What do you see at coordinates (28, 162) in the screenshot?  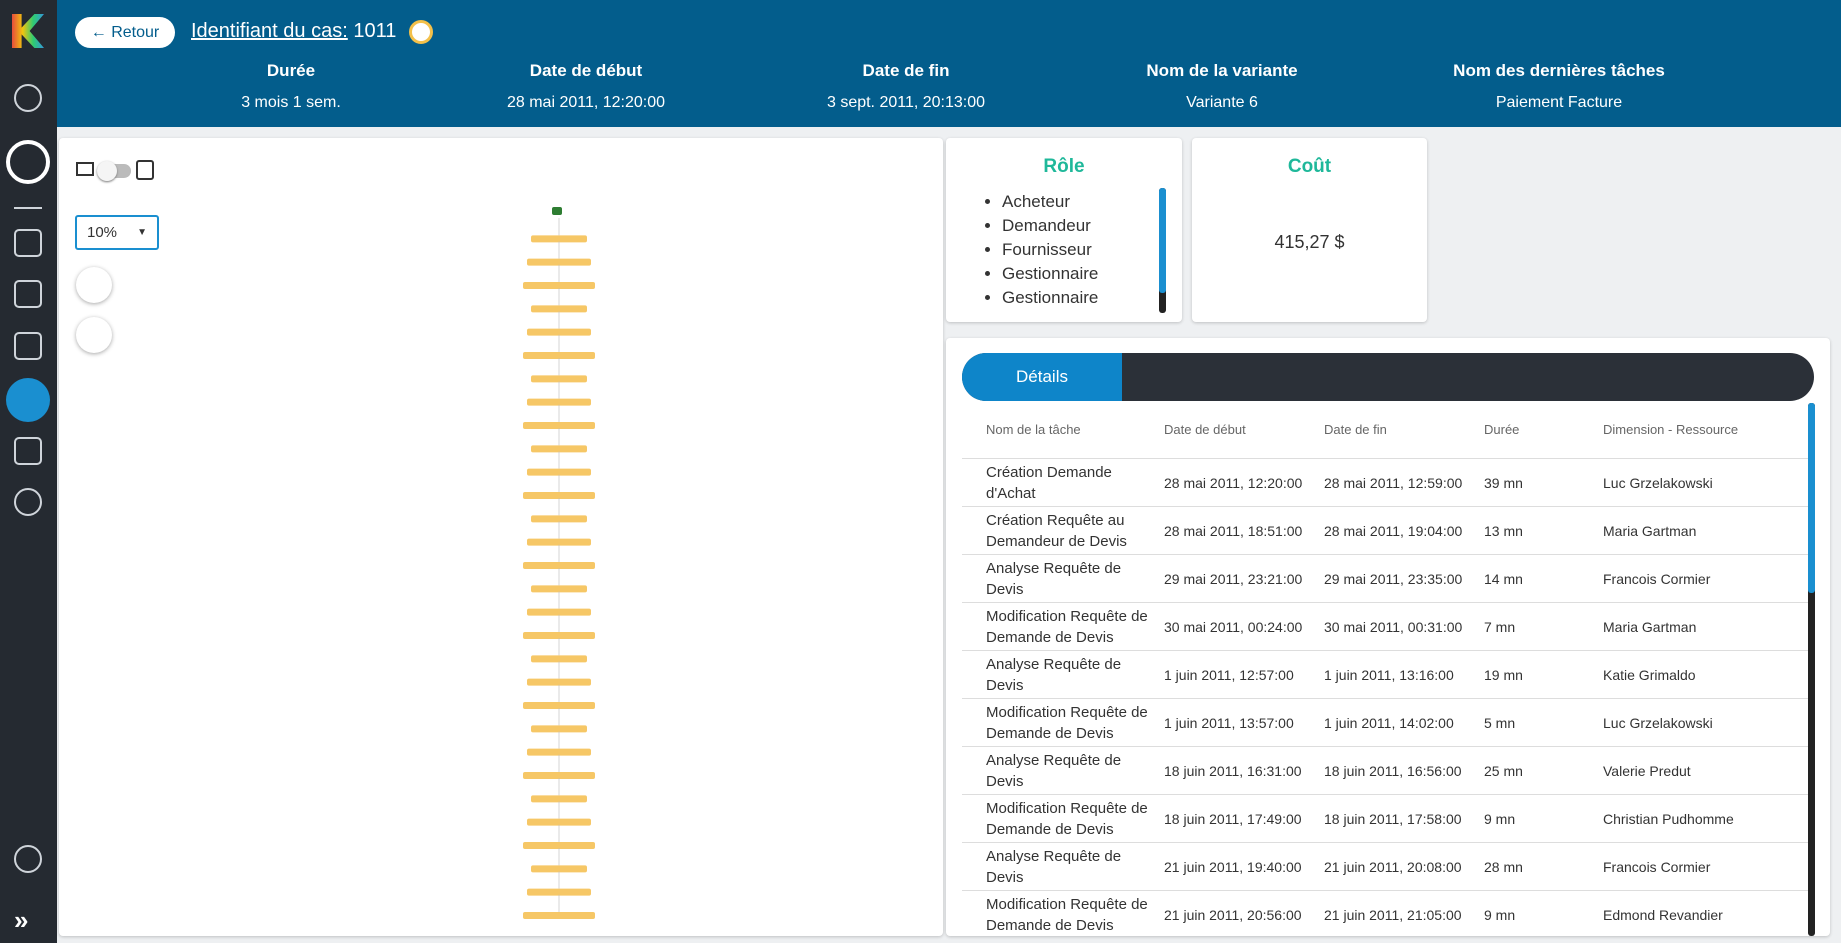 I see `nav-profile` at bounding box center [28, 162].